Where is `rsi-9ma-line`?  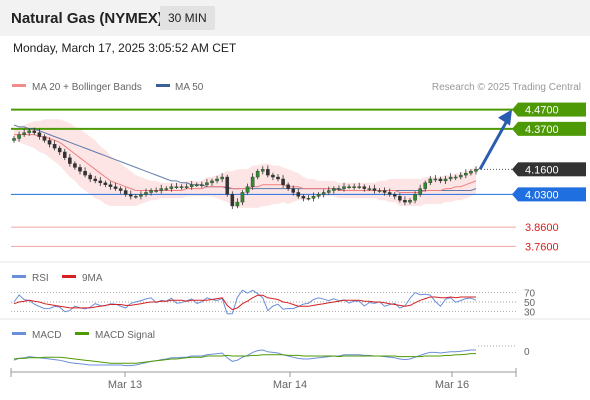
rsi-9ma-line is located at coordinates (244, 302).